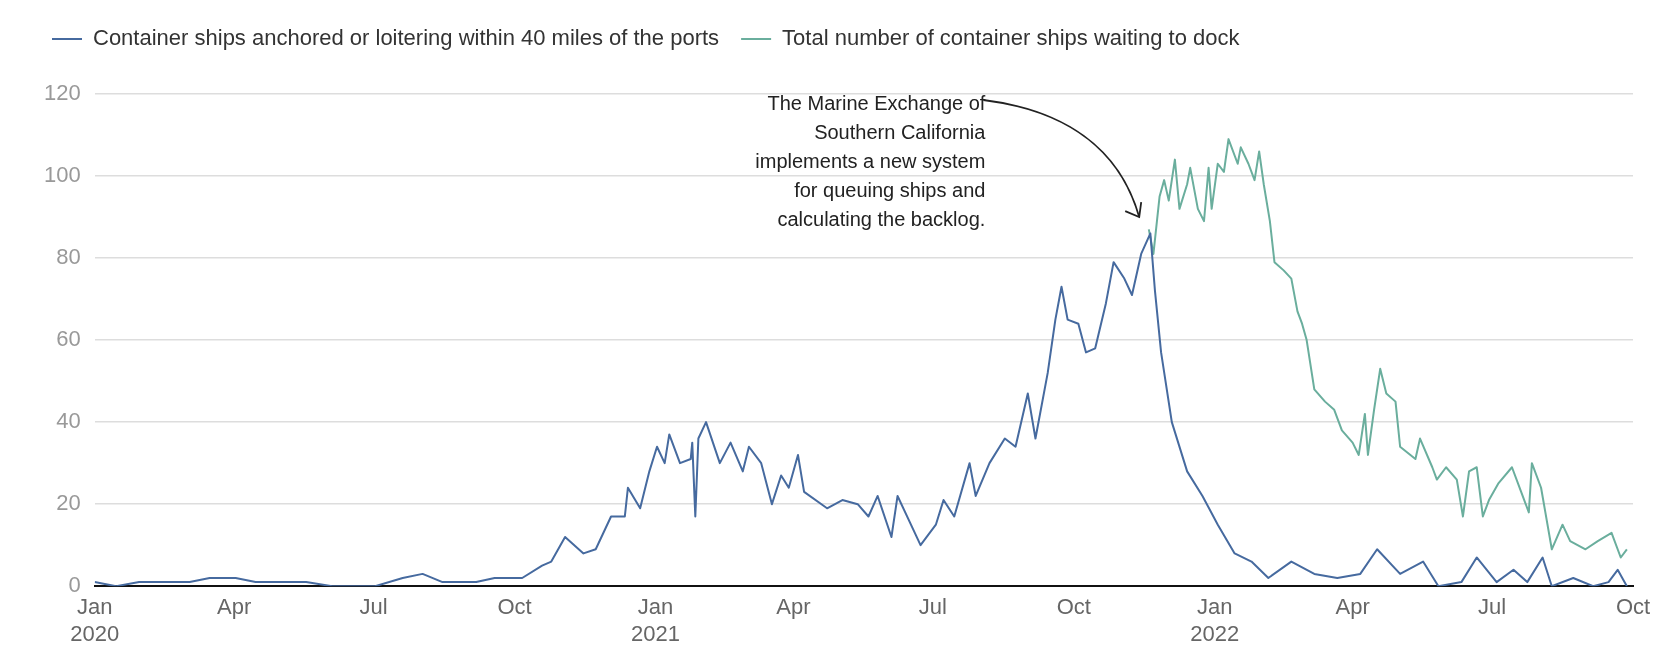 The height and width of the screenshot is (651, 1668). What do you see at coordinates (68, 503) in the screenshot?
I see `y-tick-label: 20` at bounding box center [68, 503].